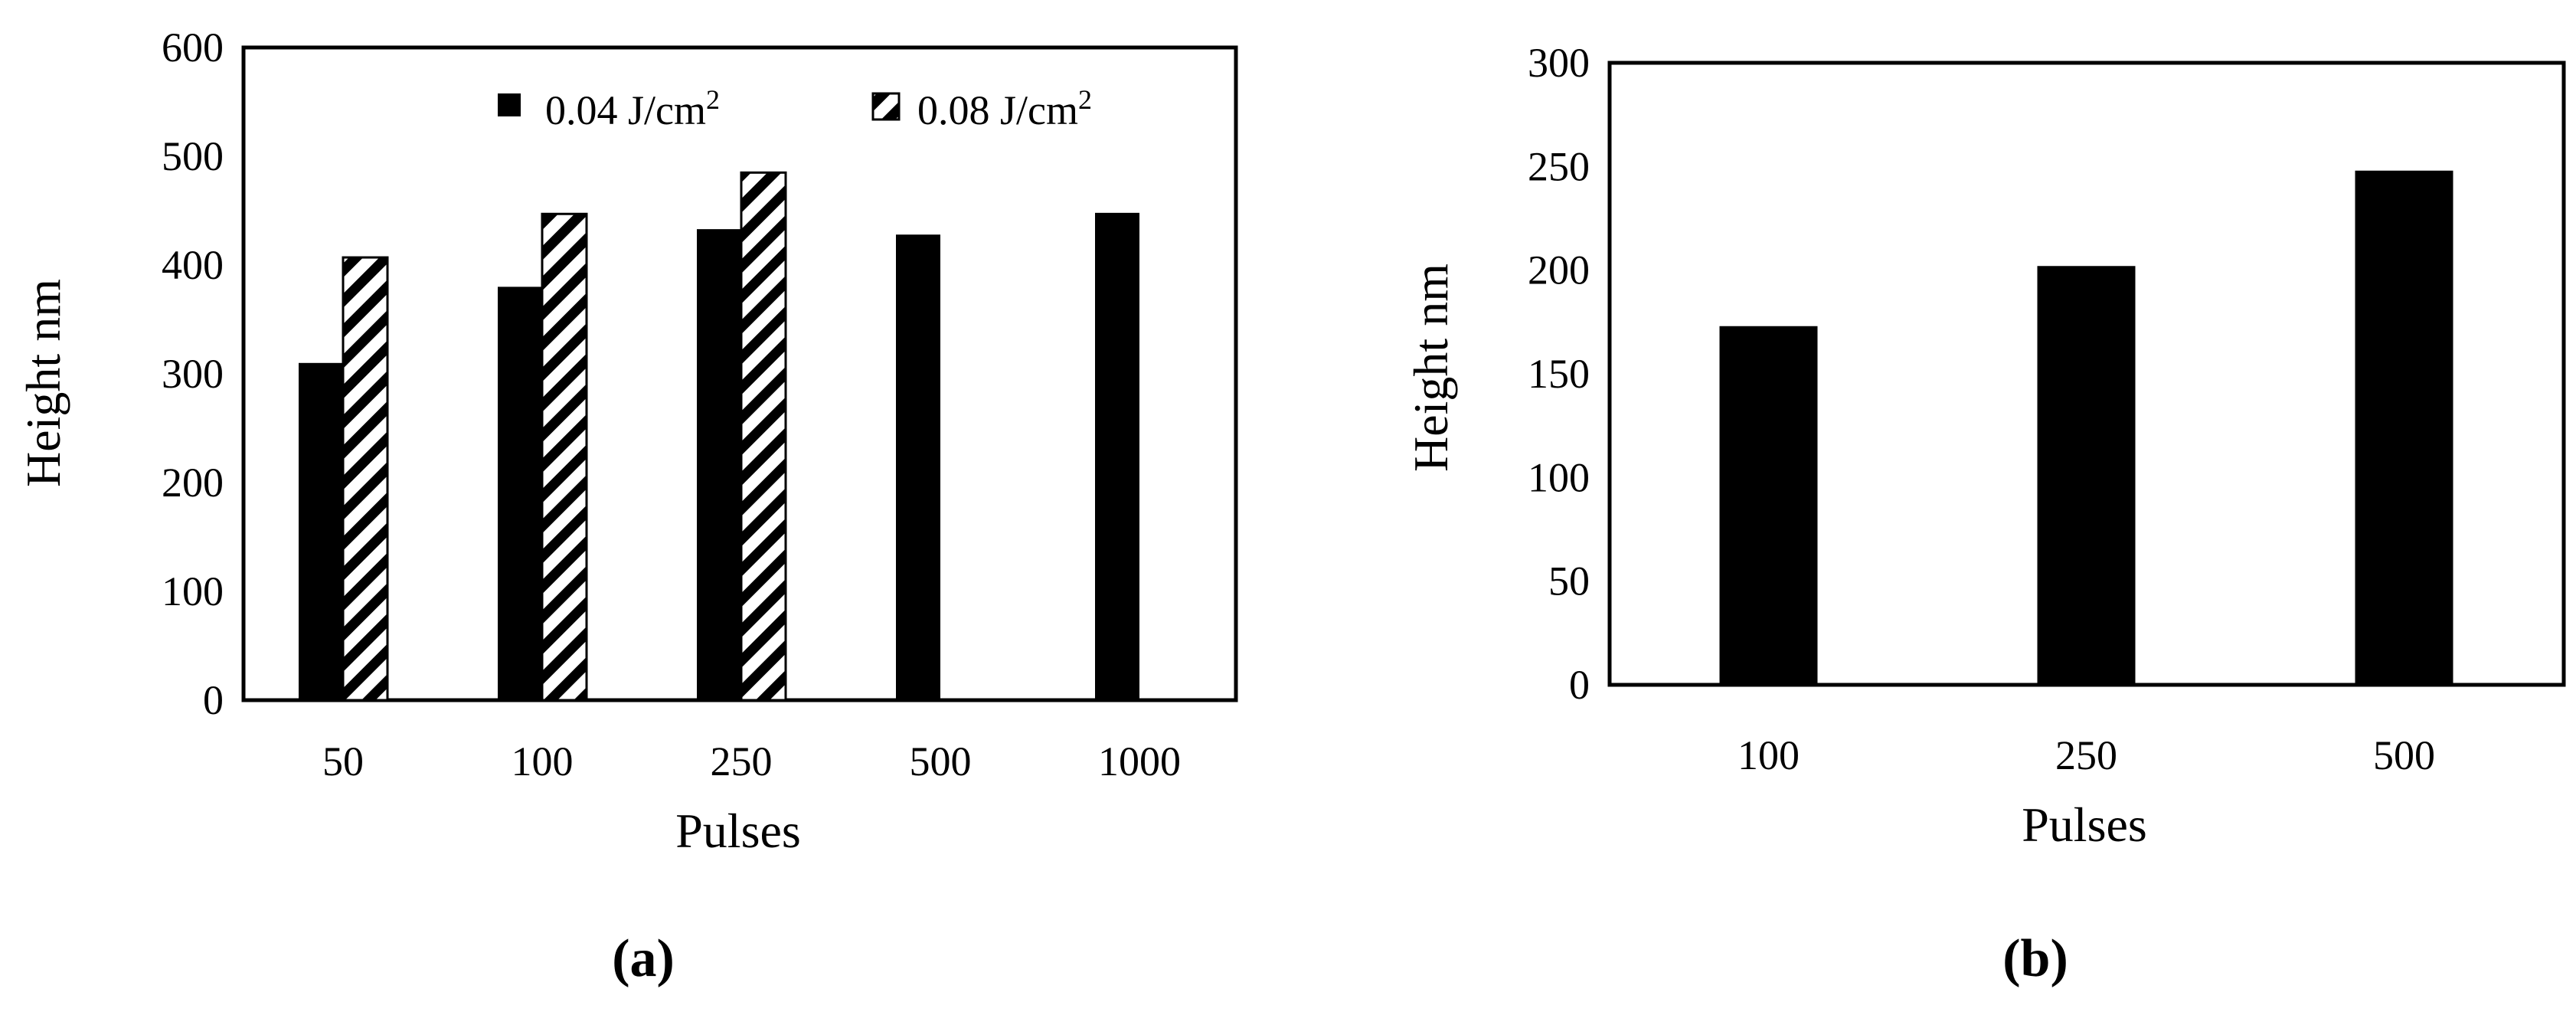 The image size is (2576, 1015). I want to click on chart-a-legend: 0.04 J/cm2 0.08 J/cm2, so click(795, 109).